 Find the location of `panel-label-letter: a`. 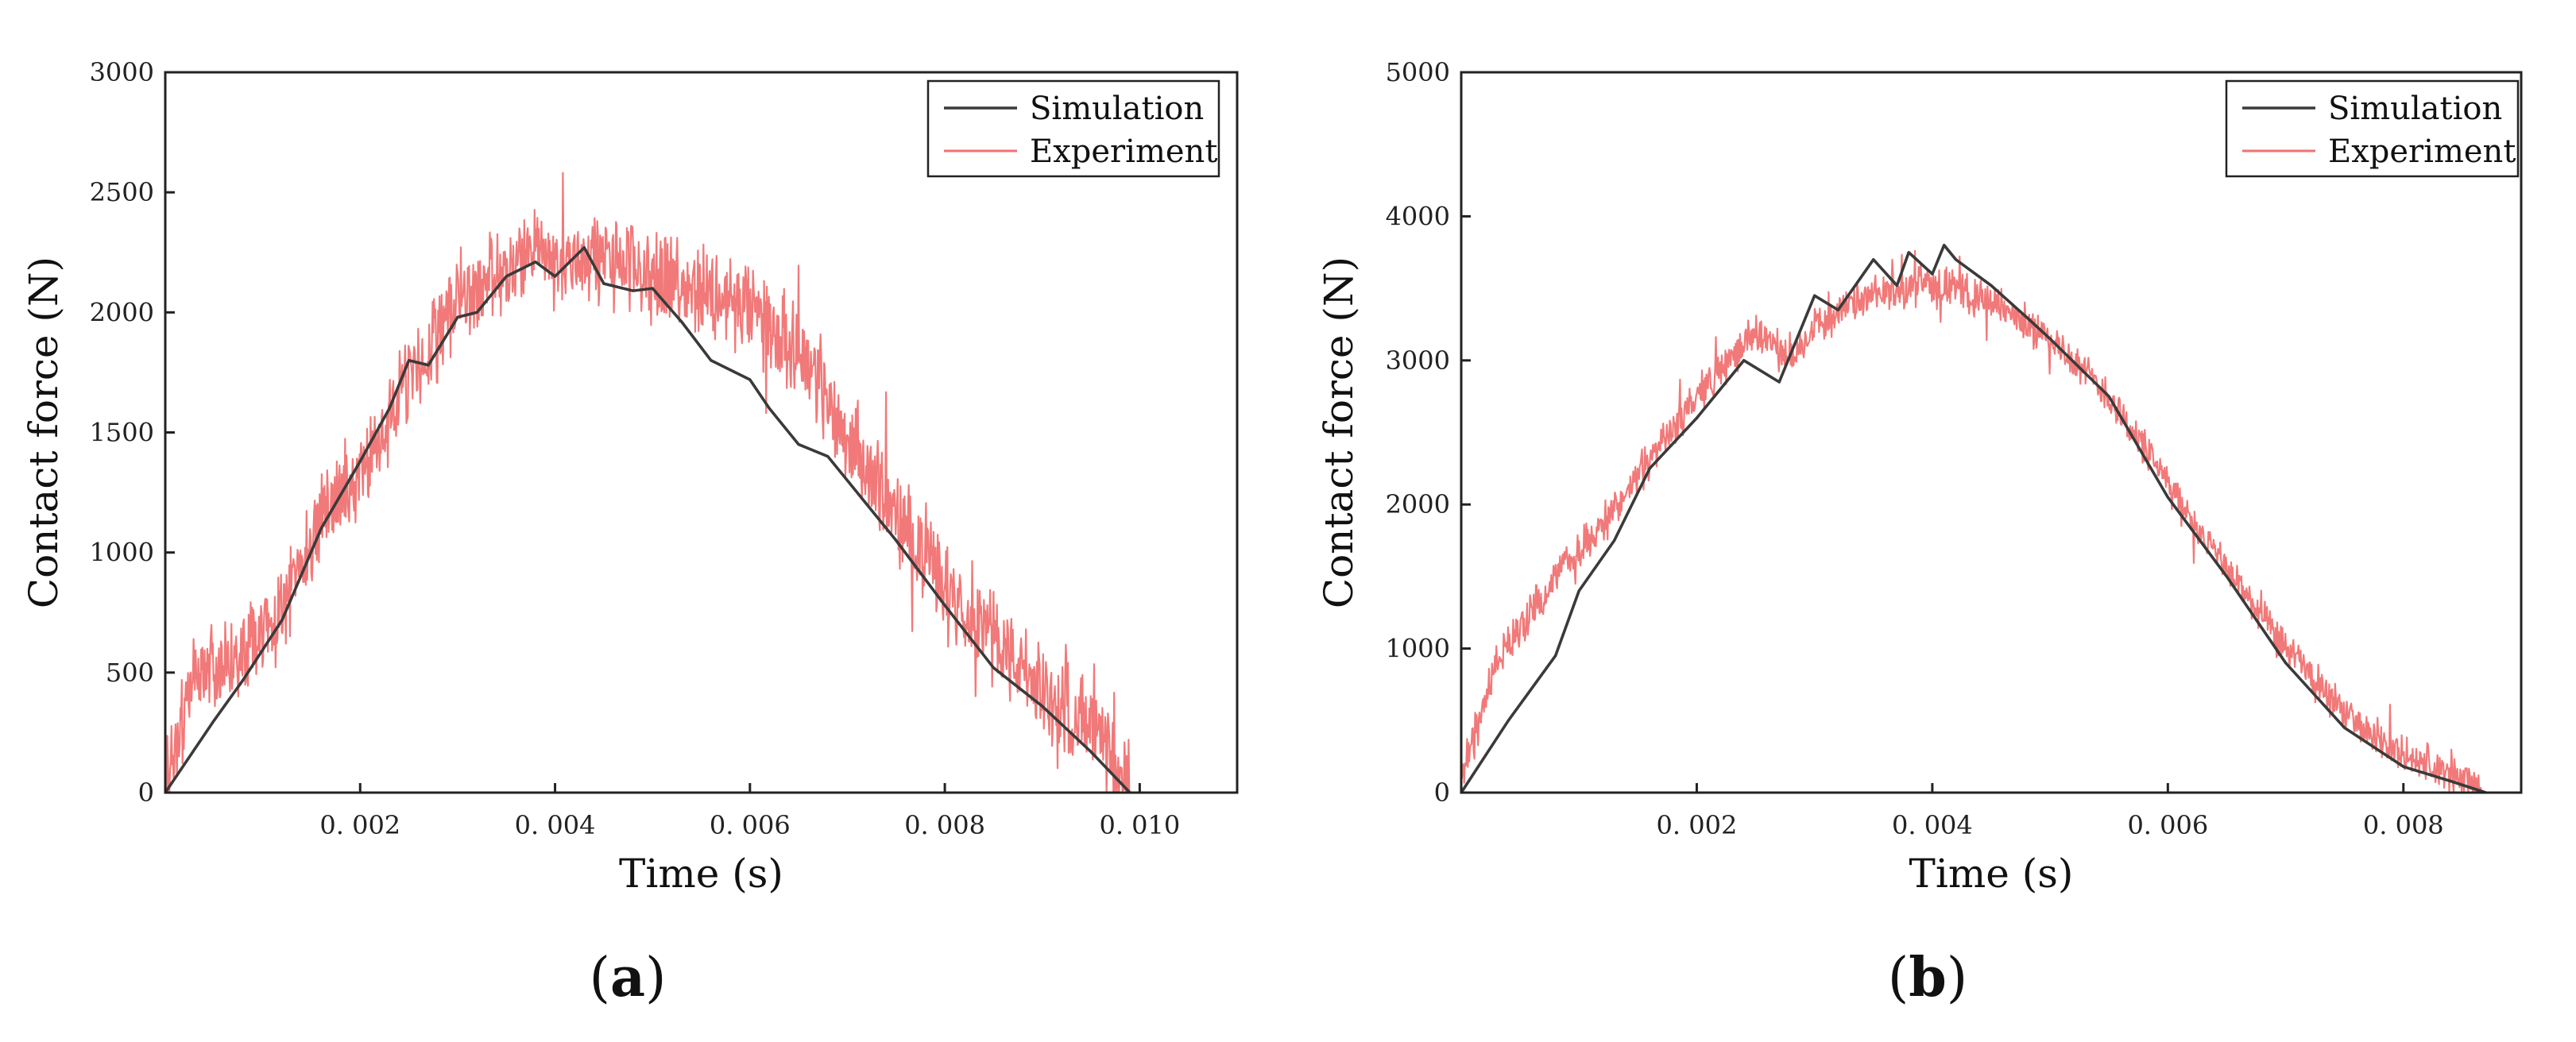

panel-label-letter: a is located at coordinates (627, 977).